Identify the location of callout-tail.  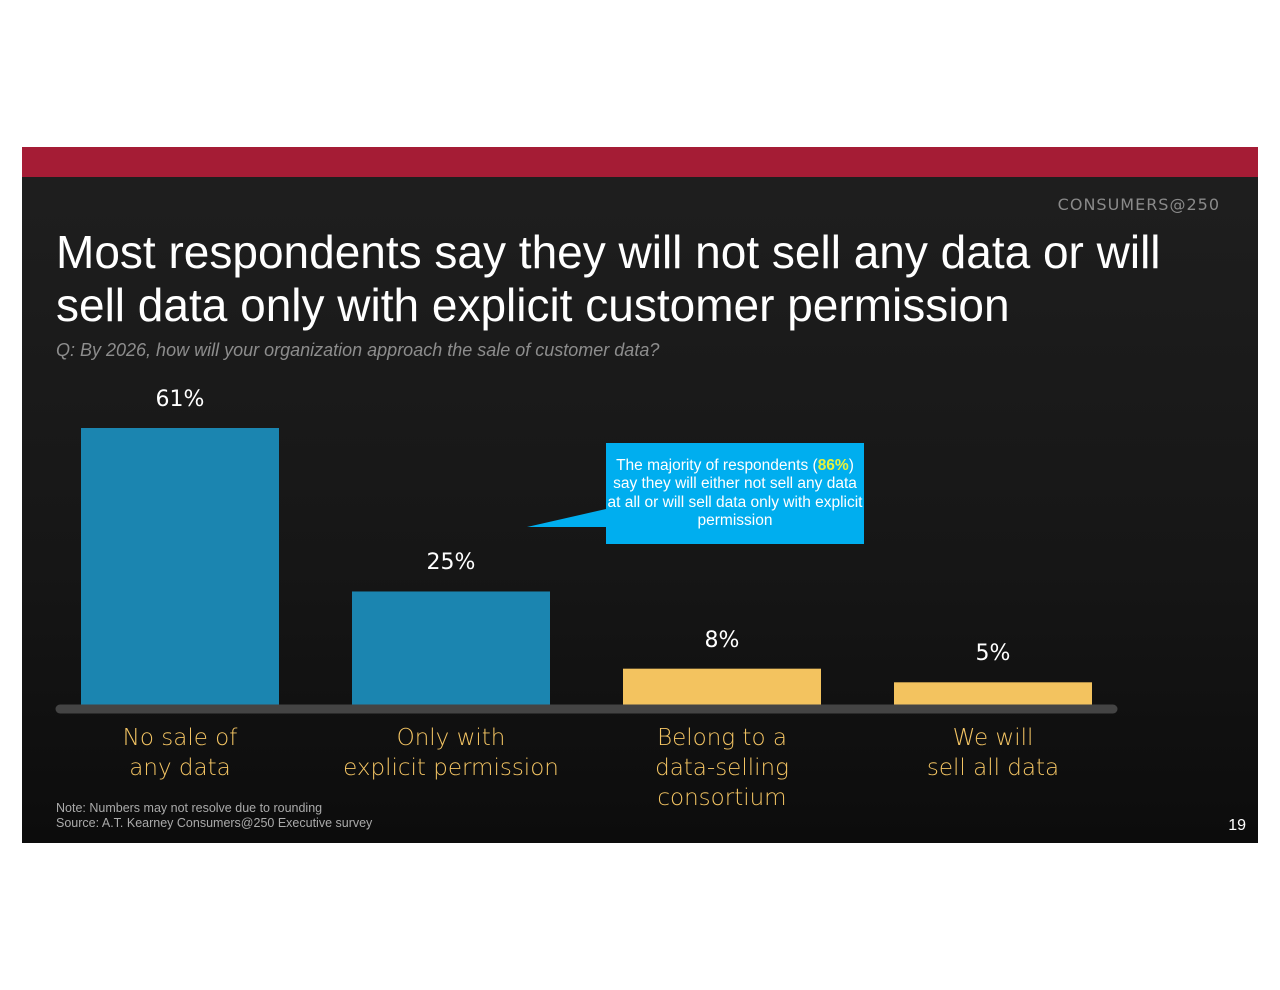
(566, 518).